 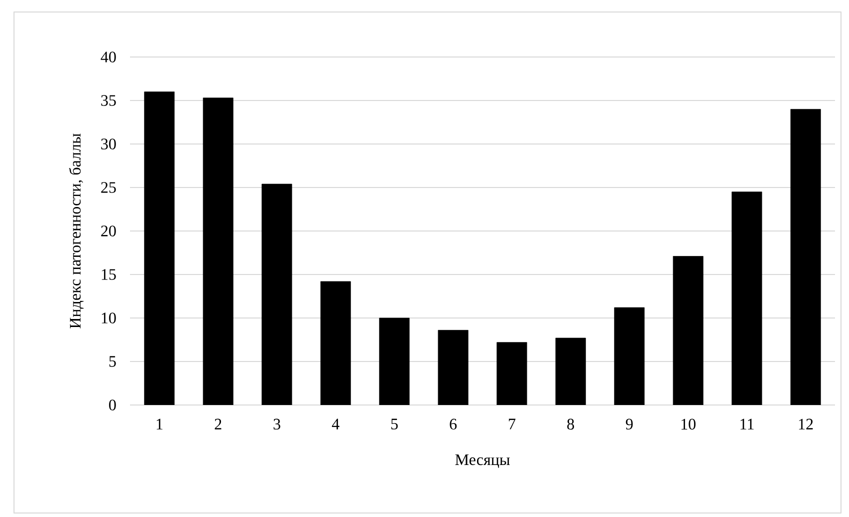 What do you see at coordinates (112, 405) in the screenshot?
I see `y-tick-label: 0` at bounding box center [112, 405].